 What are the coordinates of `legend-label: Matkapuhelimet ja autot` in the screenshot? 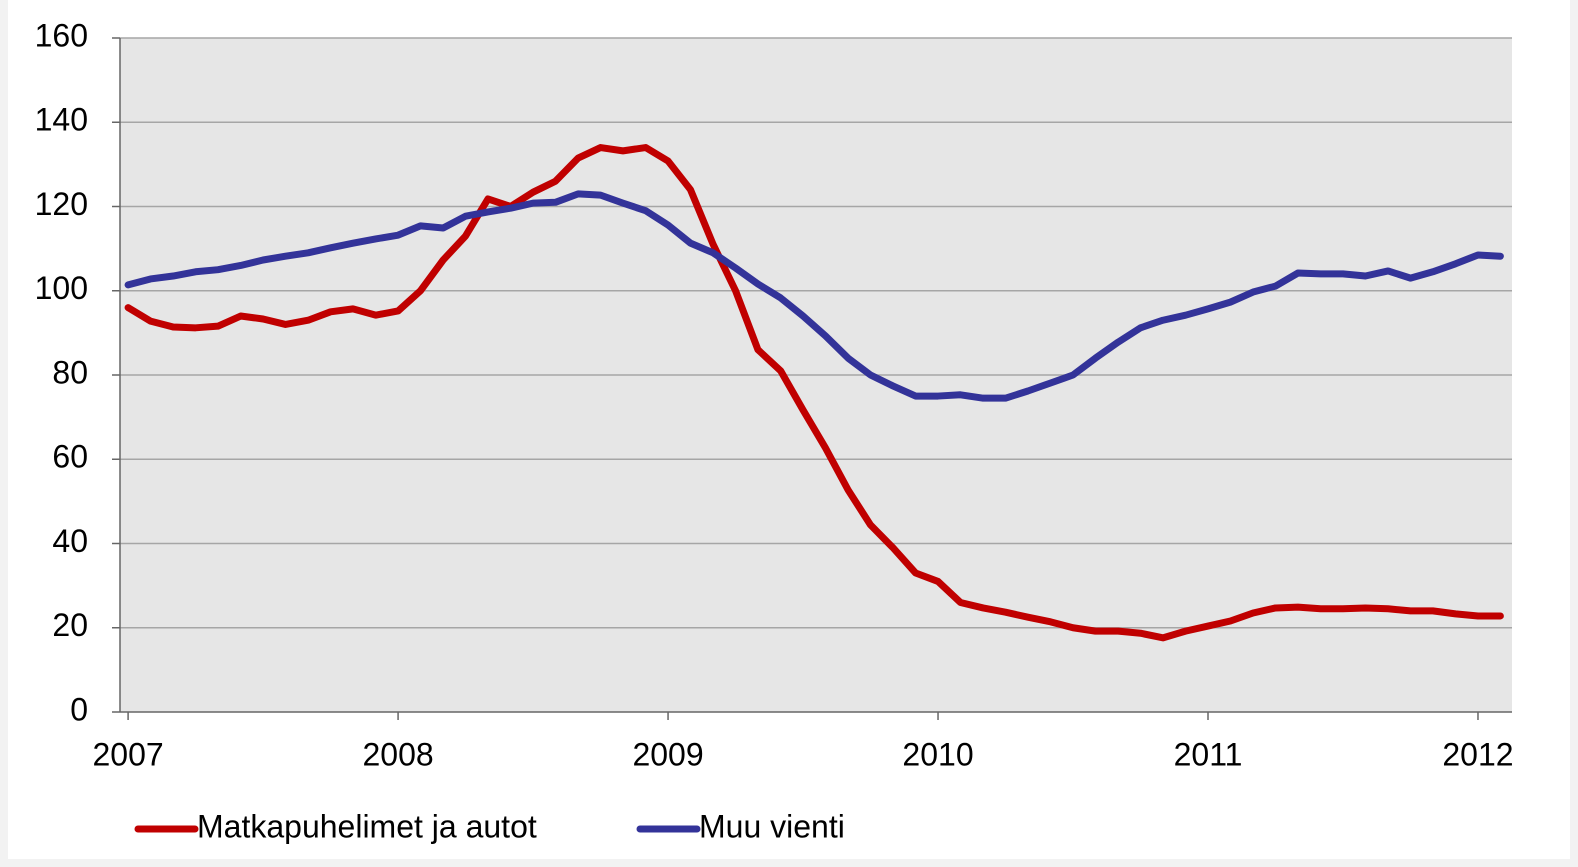 It's located at (367, 826).